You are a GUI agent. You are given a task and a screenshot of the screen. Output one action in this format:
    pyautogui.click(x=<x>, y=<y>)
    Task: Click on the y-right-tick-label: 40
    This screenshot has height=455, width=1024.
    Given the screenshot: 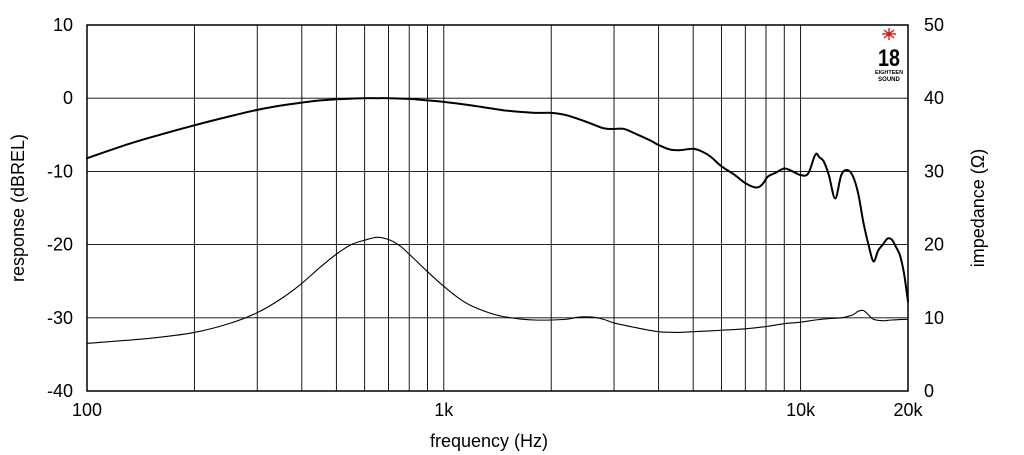 What is the action you would take?
    pyautogui.click(x=934, y=98)
    